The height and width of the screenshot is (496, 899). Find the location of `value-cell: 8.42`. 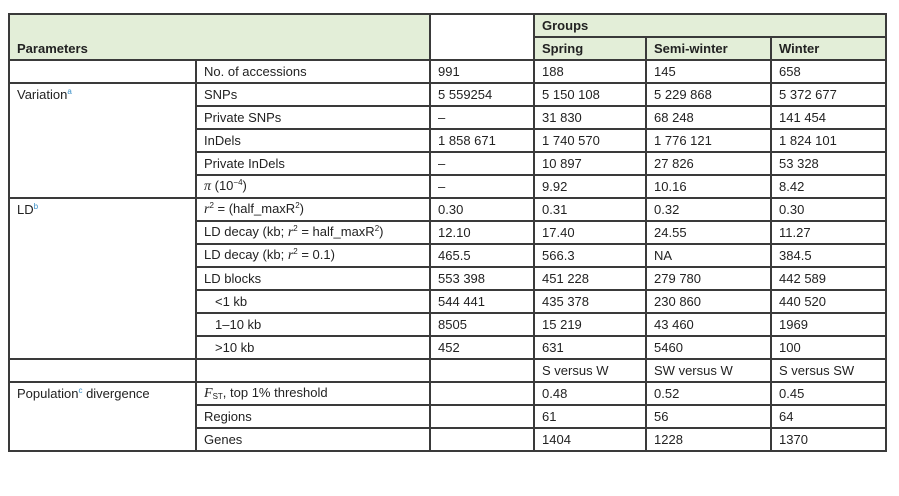

value-cell: 8.42 is located at coordinates (829, 186).